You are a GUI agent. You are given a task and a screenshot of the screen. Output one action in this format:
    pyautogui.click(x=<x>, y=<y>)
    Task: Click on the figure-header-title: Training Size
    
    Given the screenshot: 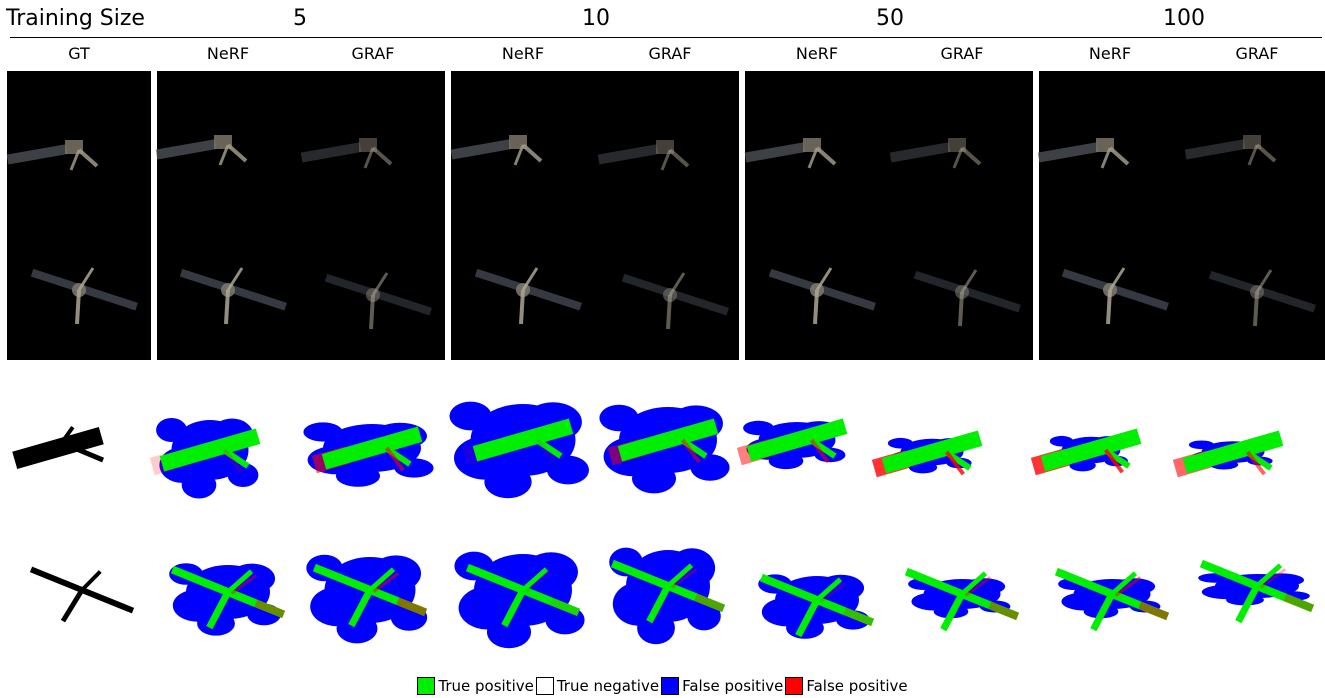 What is the action you would take?
    pyautogui.click(x=75, y=18)
    